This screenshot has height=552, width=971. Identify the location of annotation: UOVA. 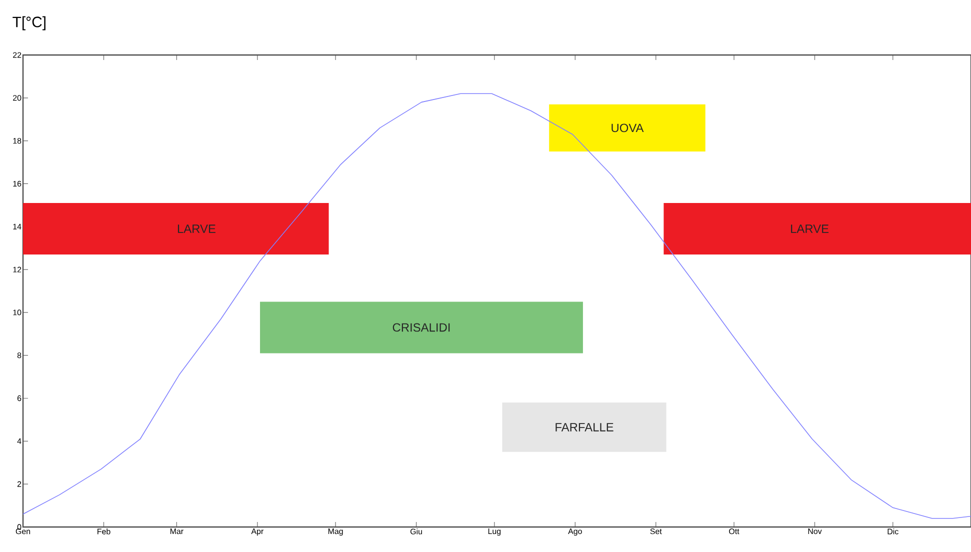
(628, 128).